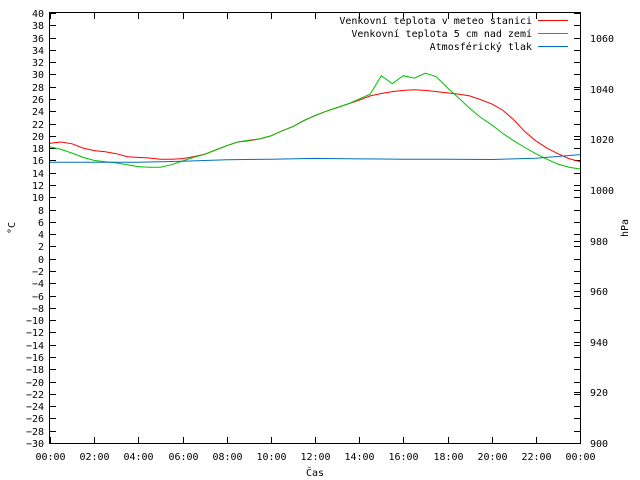 Image resolution: width=640 pixels, height=480 pixels. I want to click on y2-tick-label-8: 1060, so click(602, 39).